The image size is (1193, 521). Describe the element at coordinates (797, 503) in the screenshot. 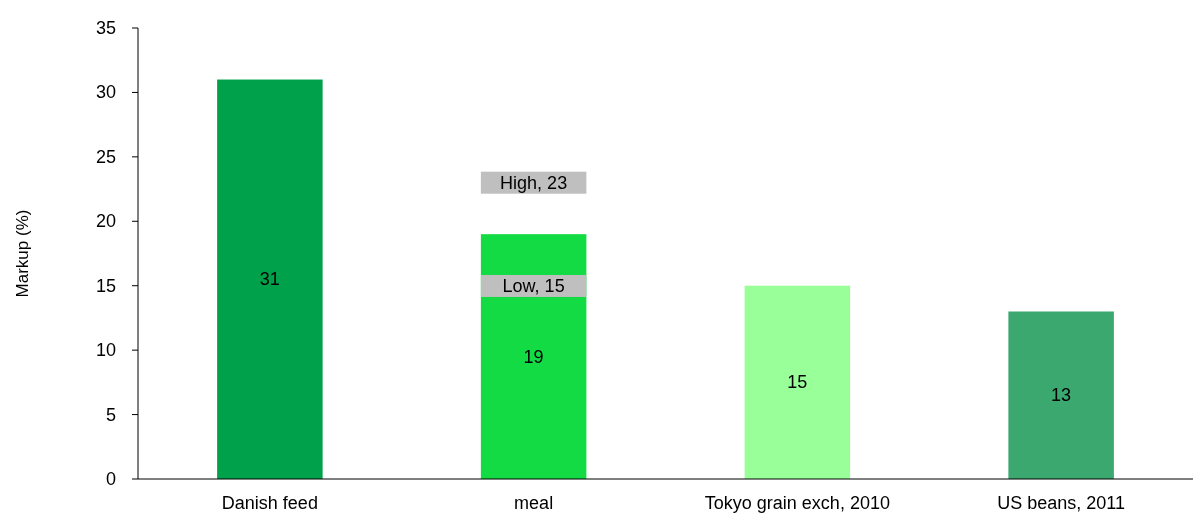

I see `x-tick-label: Tokyo grain exch, 2010` at that location.